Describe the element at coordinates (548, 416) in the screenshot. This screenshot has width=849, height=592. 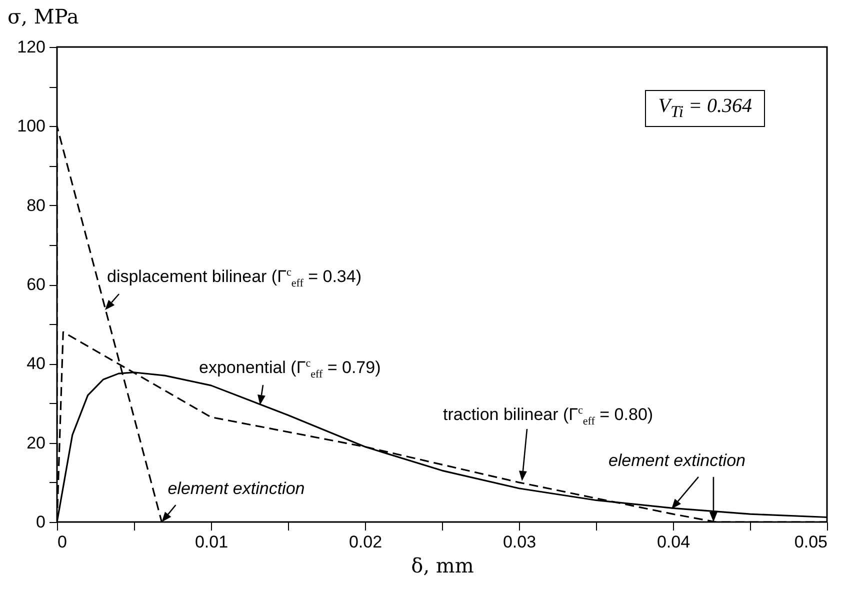
I see `text: traction bilinear (Γ$^{c}$$_{eff}$ = 0.80)` at that location.